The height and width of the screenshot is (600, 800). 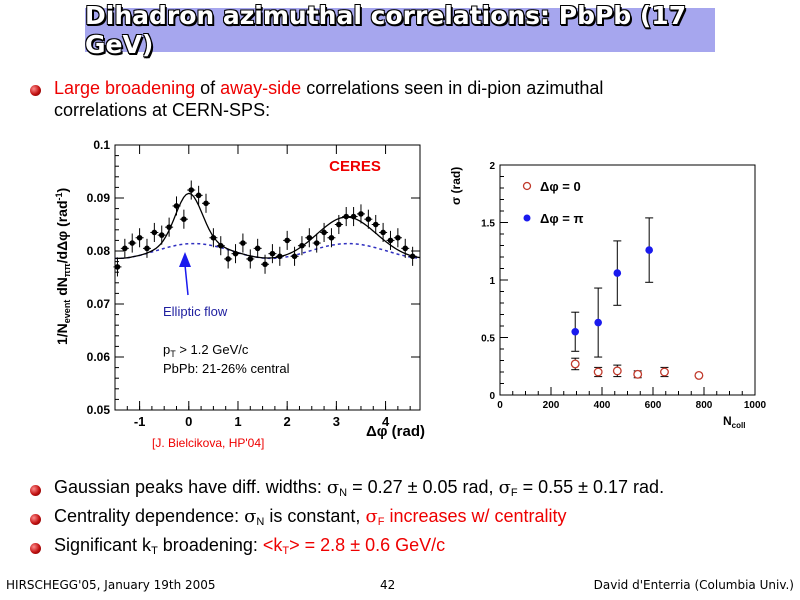 What do you see at coordinates (395, 431) in the screenshot?
I see `x-axis-label: Δφ (rad)` at bounding box center [395, 431].